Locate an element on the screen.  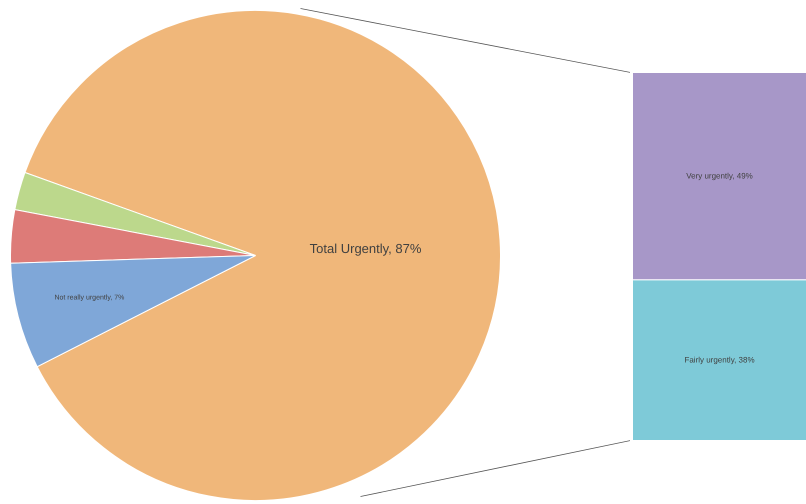
data-label: Fairly urgently, 38% is located at coordinates (719, 360).